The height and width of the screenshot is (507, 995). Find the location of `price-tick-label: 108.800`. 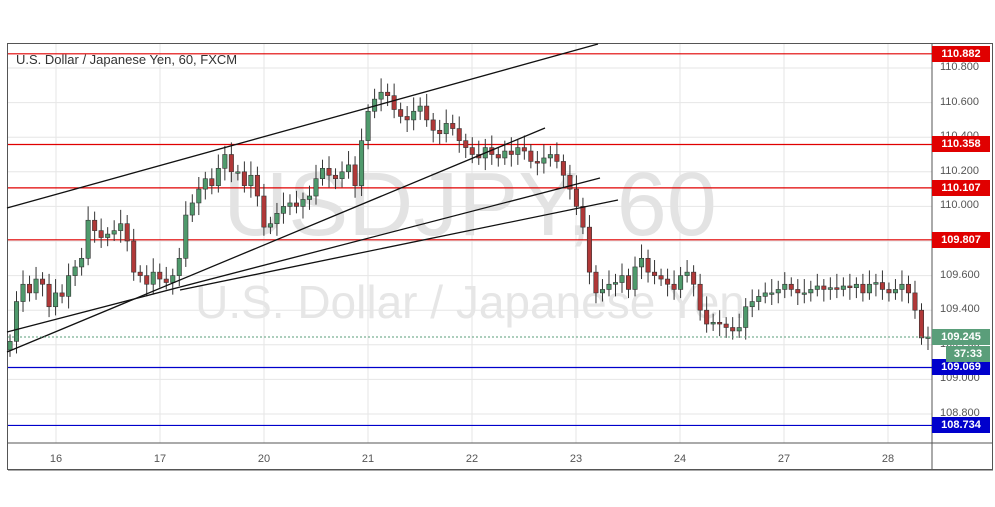

price-tick-label: 108.800 is located at coordinates (960, 413).